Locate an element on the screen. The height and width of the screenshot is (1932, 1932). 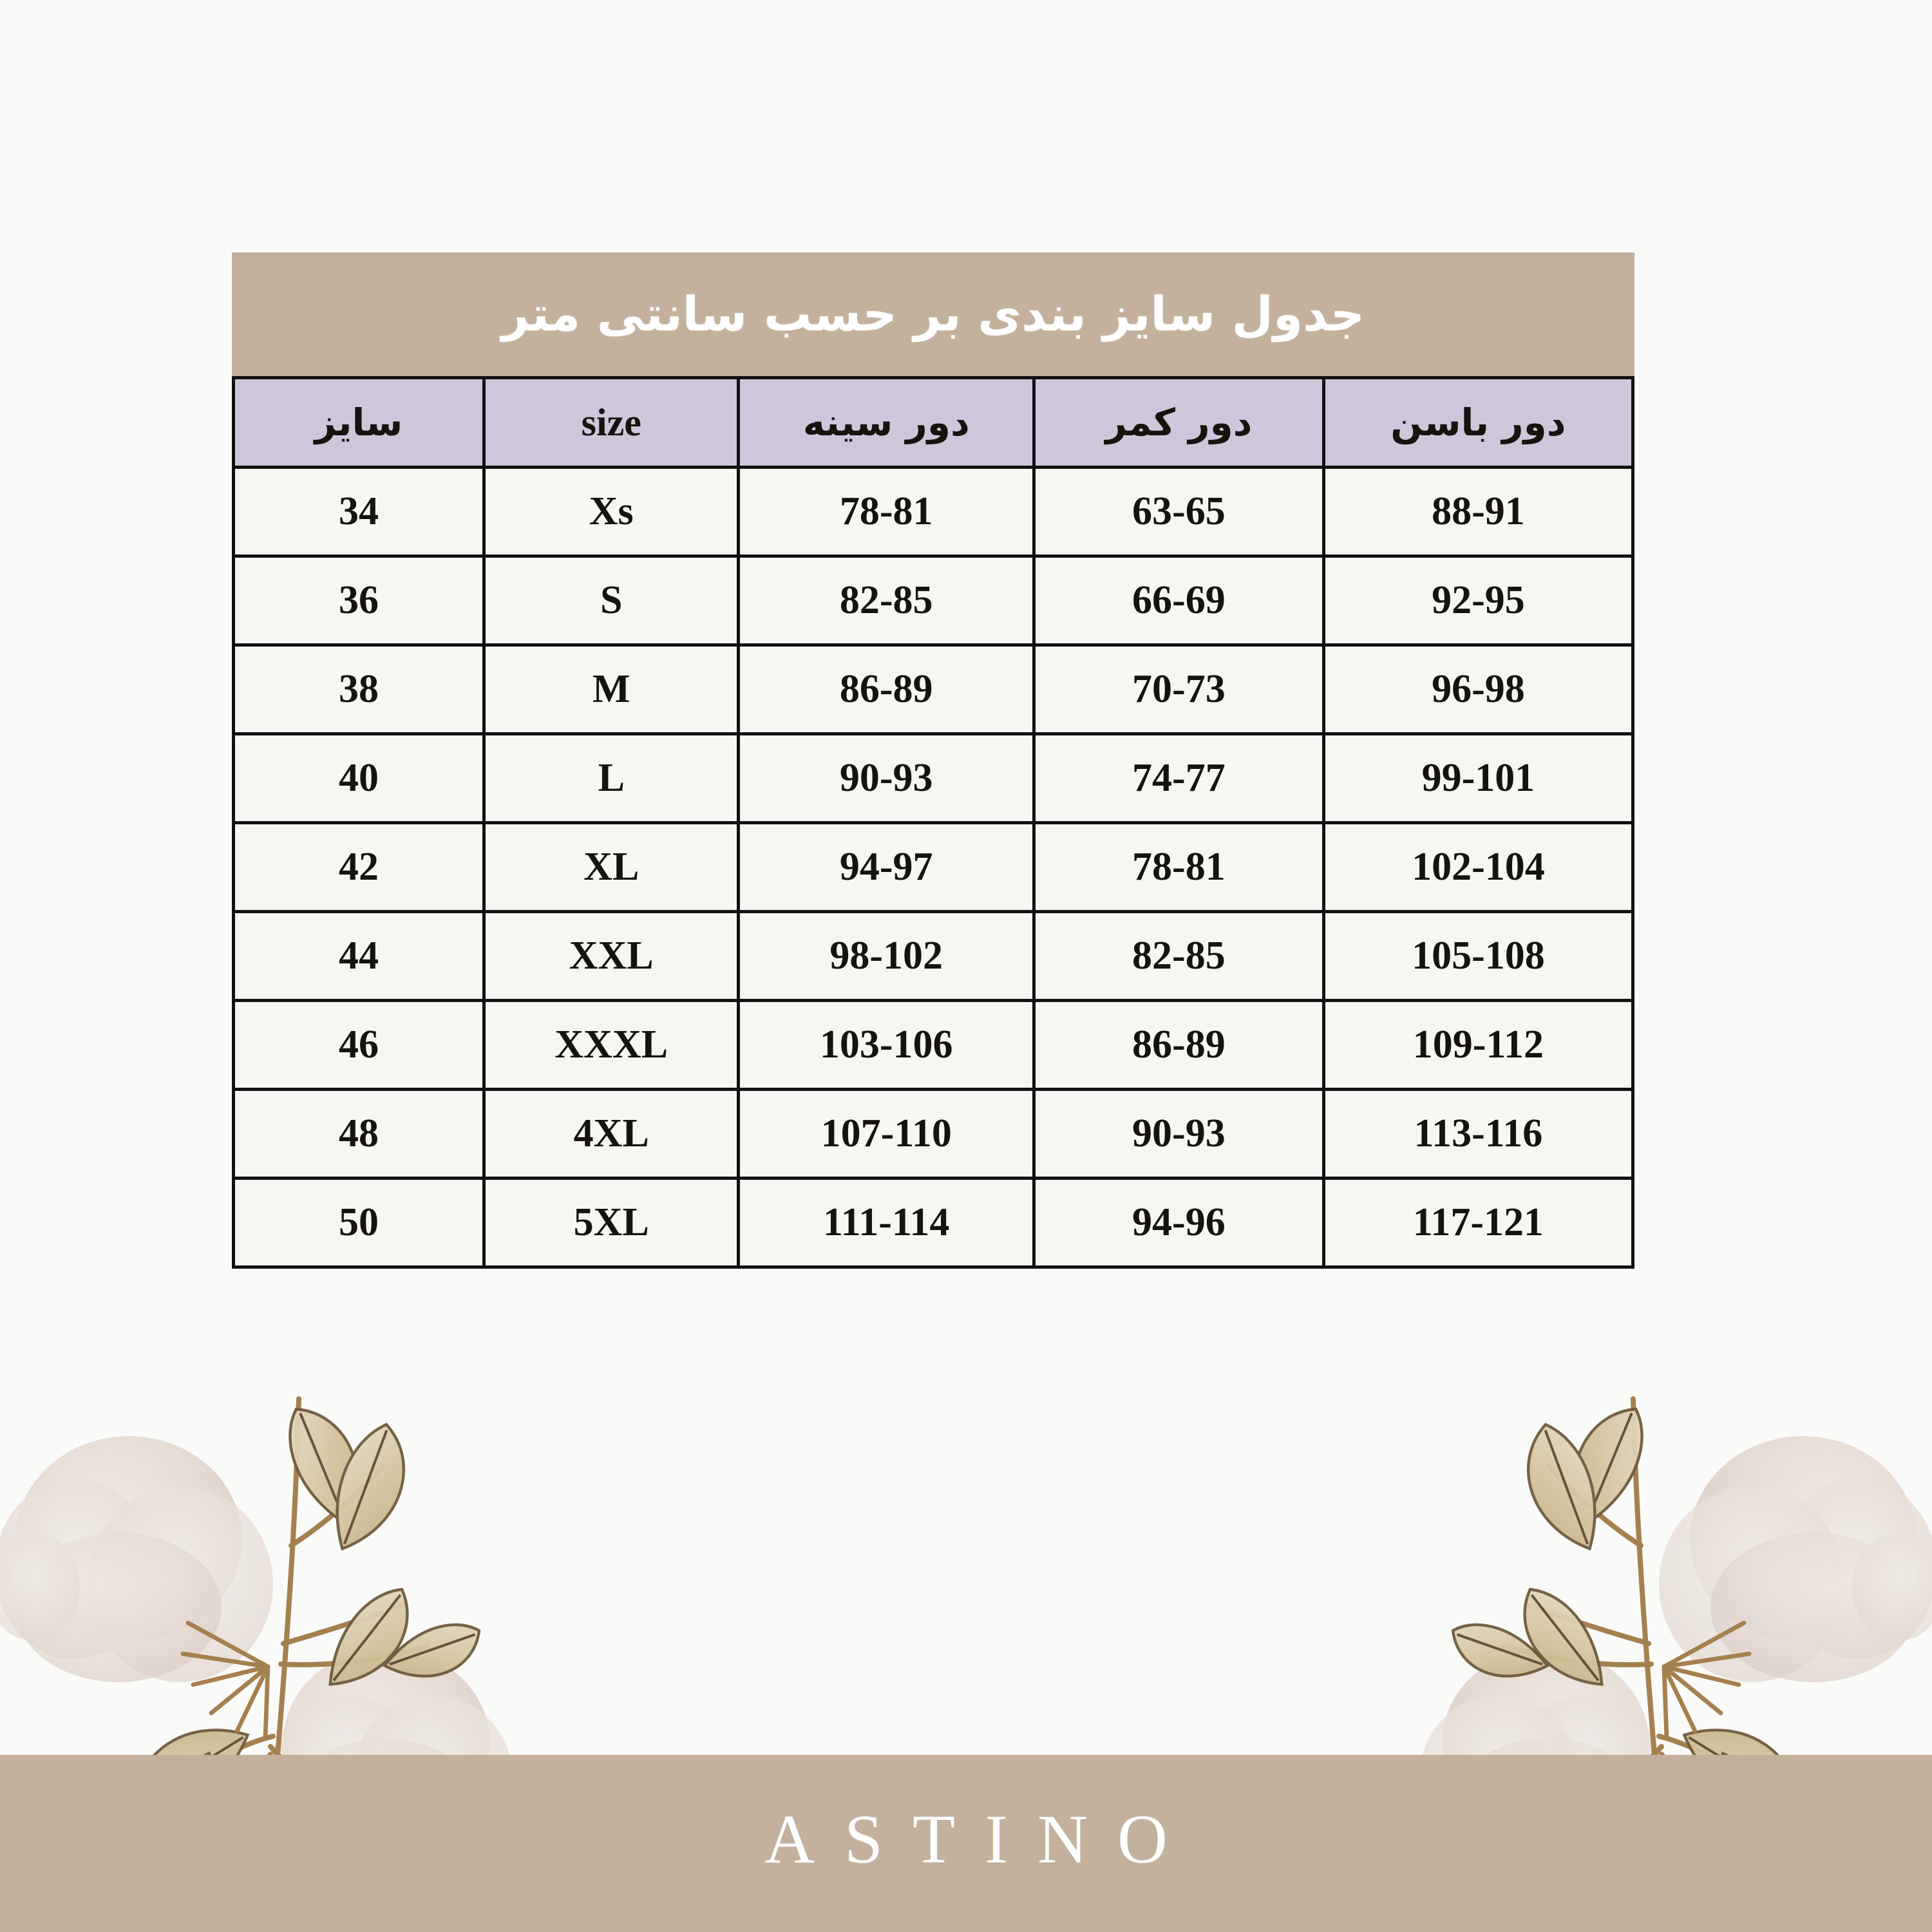
table-row: 109-112 86-89 103-106 XXXL 46 is located at coordinates (934, 1045).